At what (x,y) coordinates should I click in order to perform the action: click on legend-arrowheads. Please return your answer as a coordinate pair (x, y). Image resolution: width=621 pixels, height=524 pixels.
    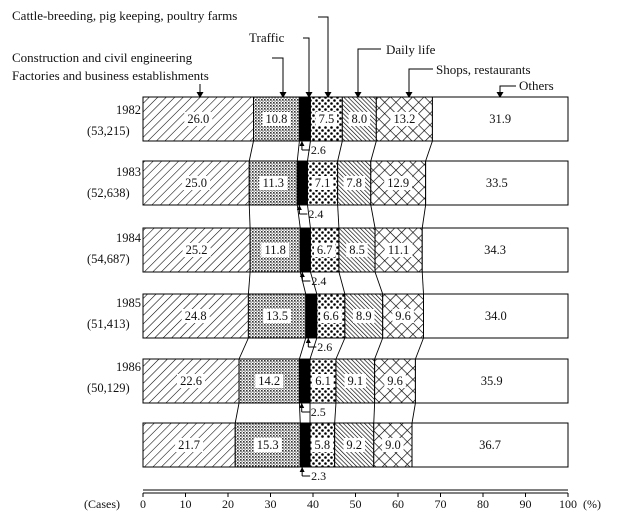
    Looking at the image, I should click on (350, 95).